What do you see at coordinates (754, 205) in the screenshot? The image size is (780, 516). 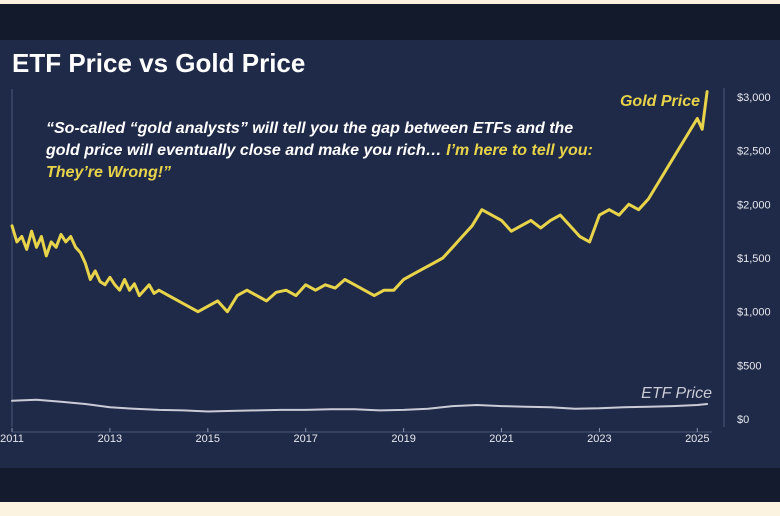 I see `y-tick-label: $2,000` at bounding box center [754, 205].